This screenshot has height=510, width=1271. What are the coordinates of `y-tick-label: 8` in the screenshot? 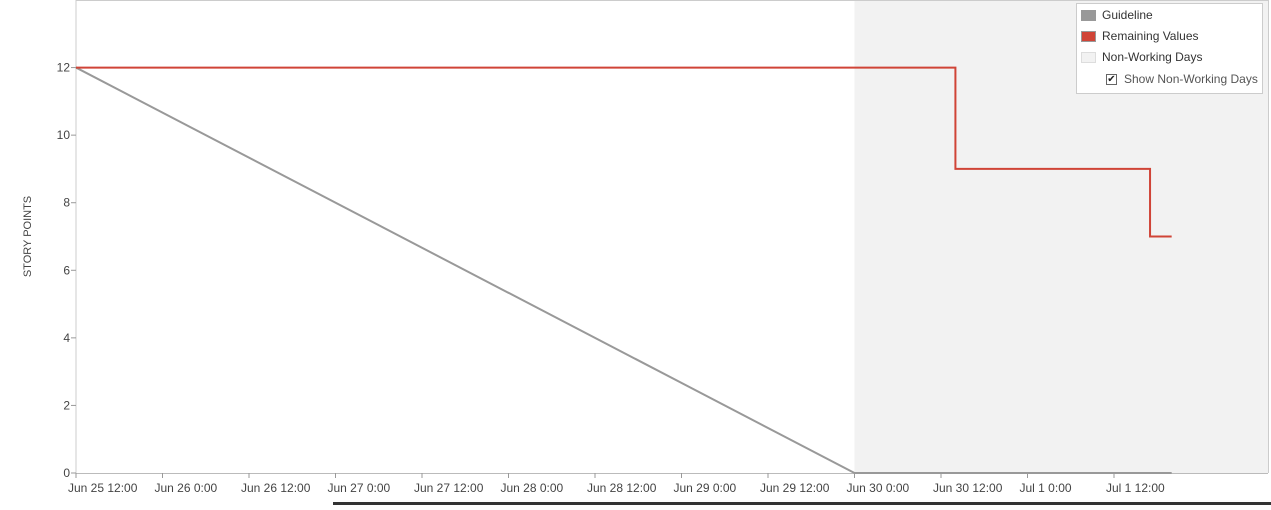 It's located at (66, 203).